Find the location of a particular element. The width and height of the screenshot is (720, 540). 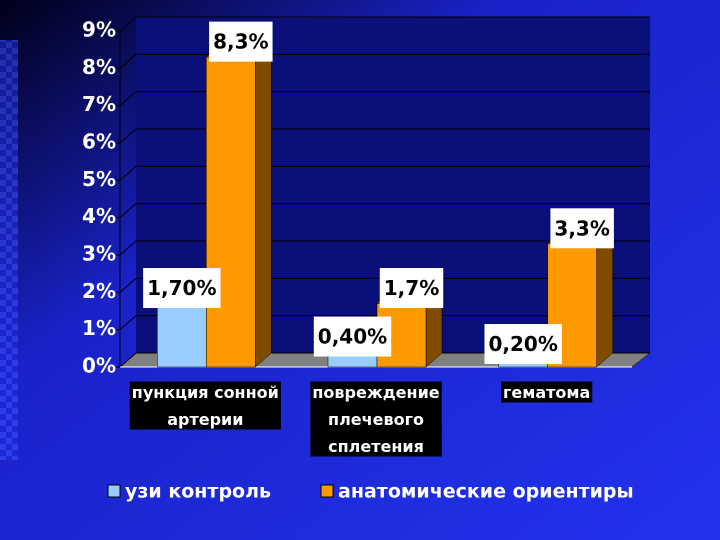

y-tick-label: 1% is located at coordinates (99, 328).